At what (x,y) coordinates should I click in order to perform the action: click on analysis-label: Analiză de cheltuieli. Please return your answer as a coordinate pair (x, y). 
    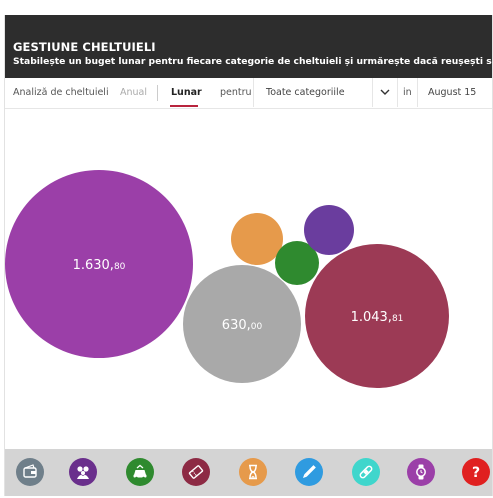
    Looking at the image, I should click on (61, 92).